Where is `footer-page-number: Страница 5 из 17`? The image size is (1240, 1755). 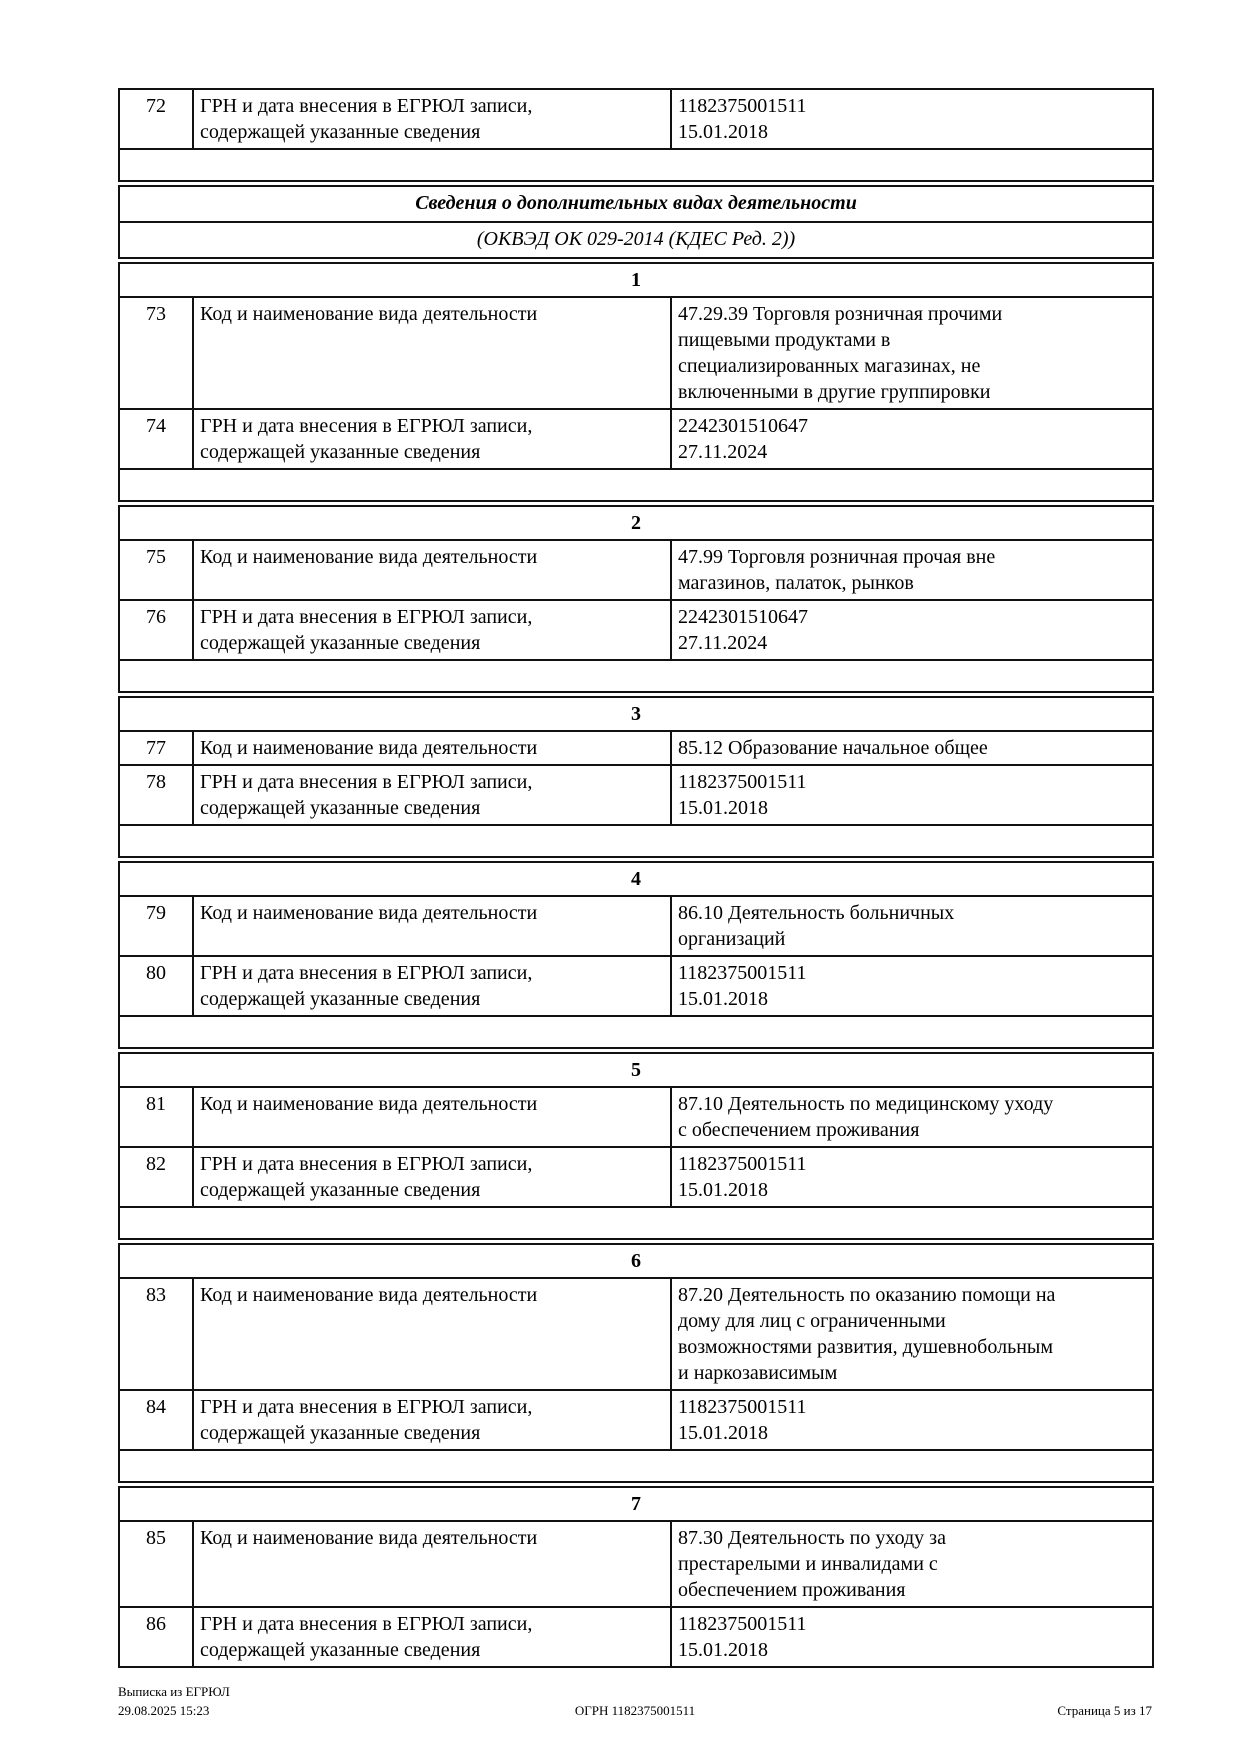 footer-page-number: Страница 5 из 17 is located at coordinates (1104, 1710).